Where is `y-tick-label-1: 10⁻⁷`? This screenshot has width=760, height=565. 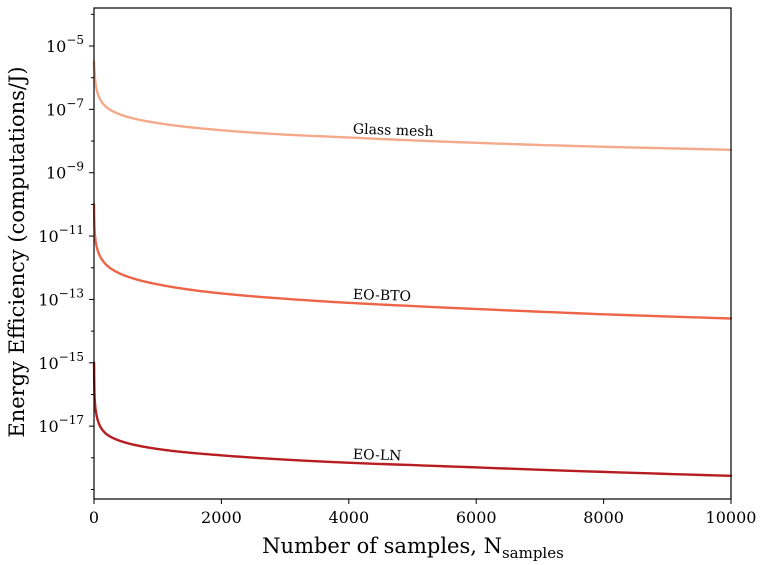
y-tick-label-1: 10⁻⁷ is located at coordinates (65, 107).